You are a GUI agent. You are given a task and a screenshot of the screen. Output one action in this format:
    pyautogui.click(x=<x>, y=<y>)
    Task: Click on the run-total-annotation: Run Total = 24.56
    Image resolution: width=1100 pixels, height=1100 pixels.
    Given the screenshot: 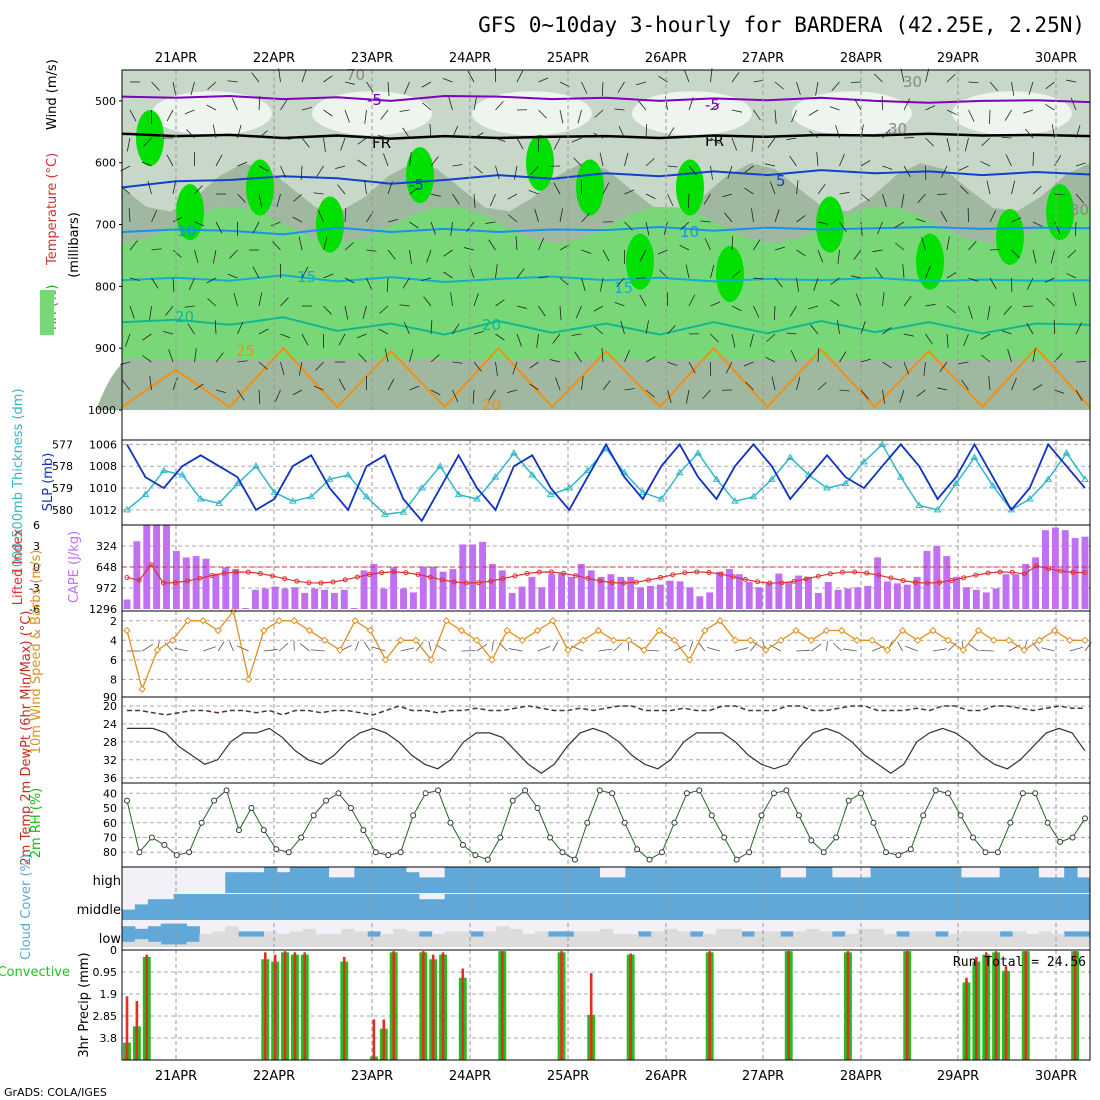 What is the action you would take?
    pyautogui.click(x=1019, y=962)
    